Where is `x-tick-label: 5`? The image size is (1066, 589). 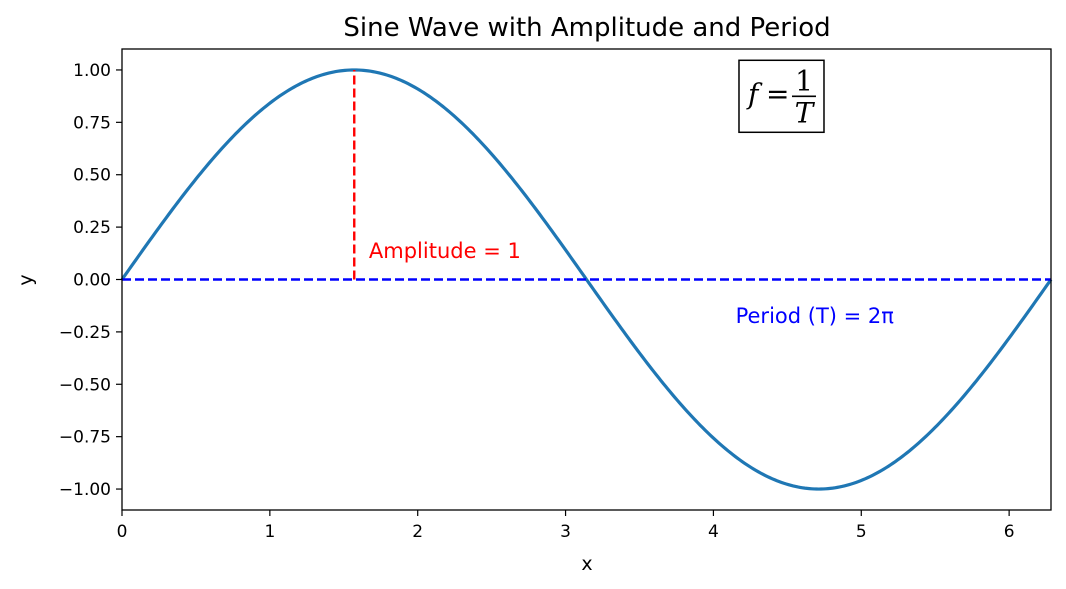 x-tick-label: 5 is located at coordinates (861, 532).